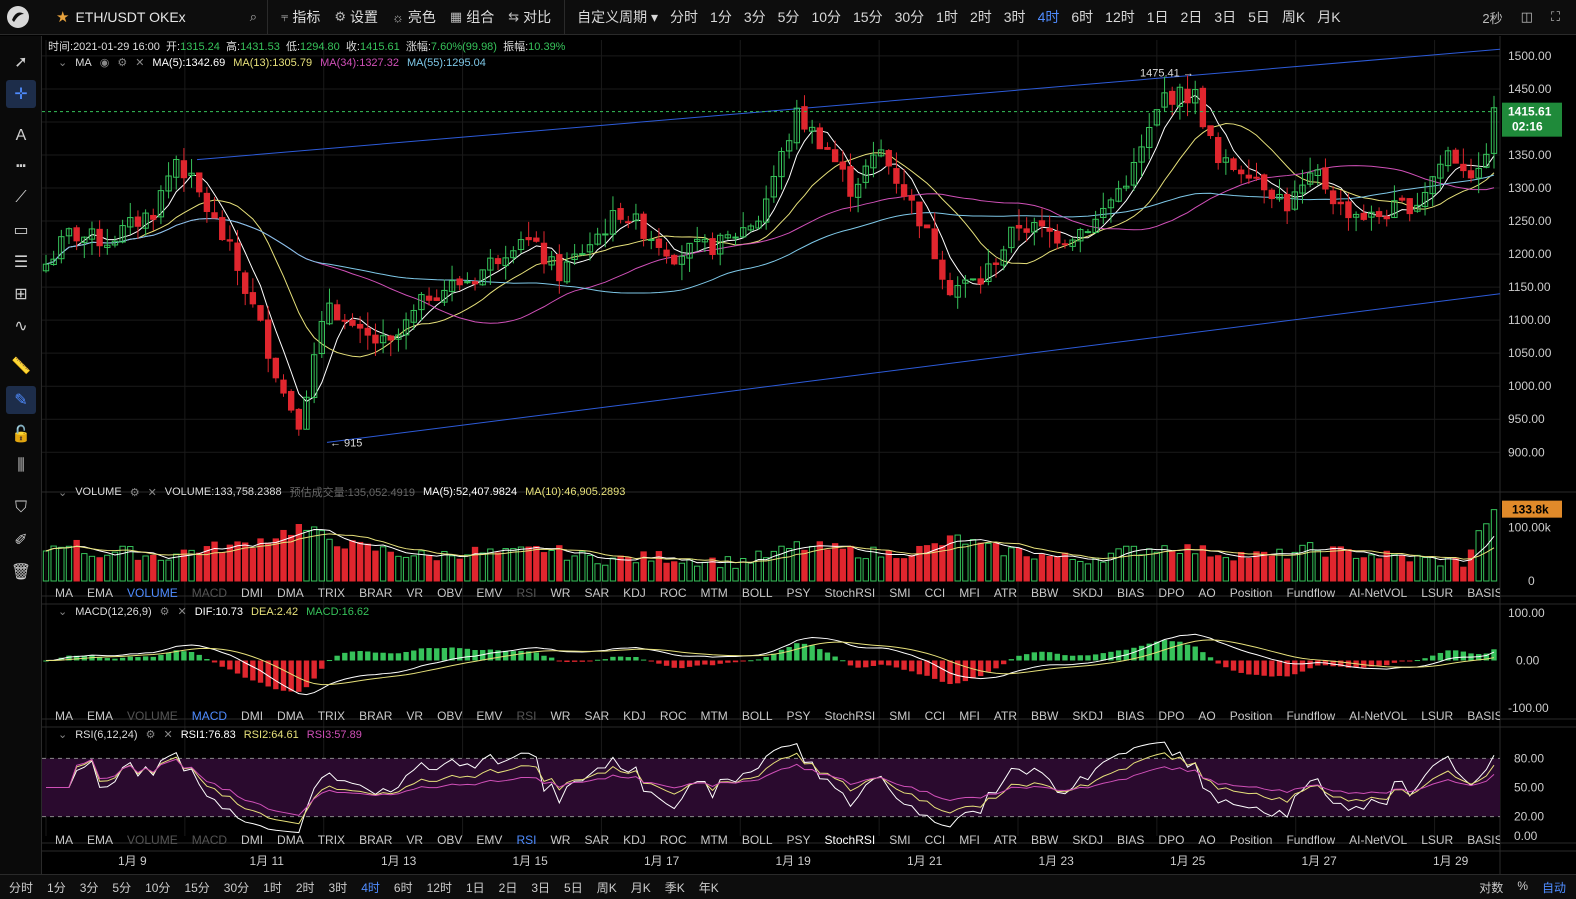 Image resolution: width=1576 pixels, height=899 pixels. Describe the element at coordinates (634, 715) in the screenshot. I see `indicator-tab-kdj: KDJ` at that location.